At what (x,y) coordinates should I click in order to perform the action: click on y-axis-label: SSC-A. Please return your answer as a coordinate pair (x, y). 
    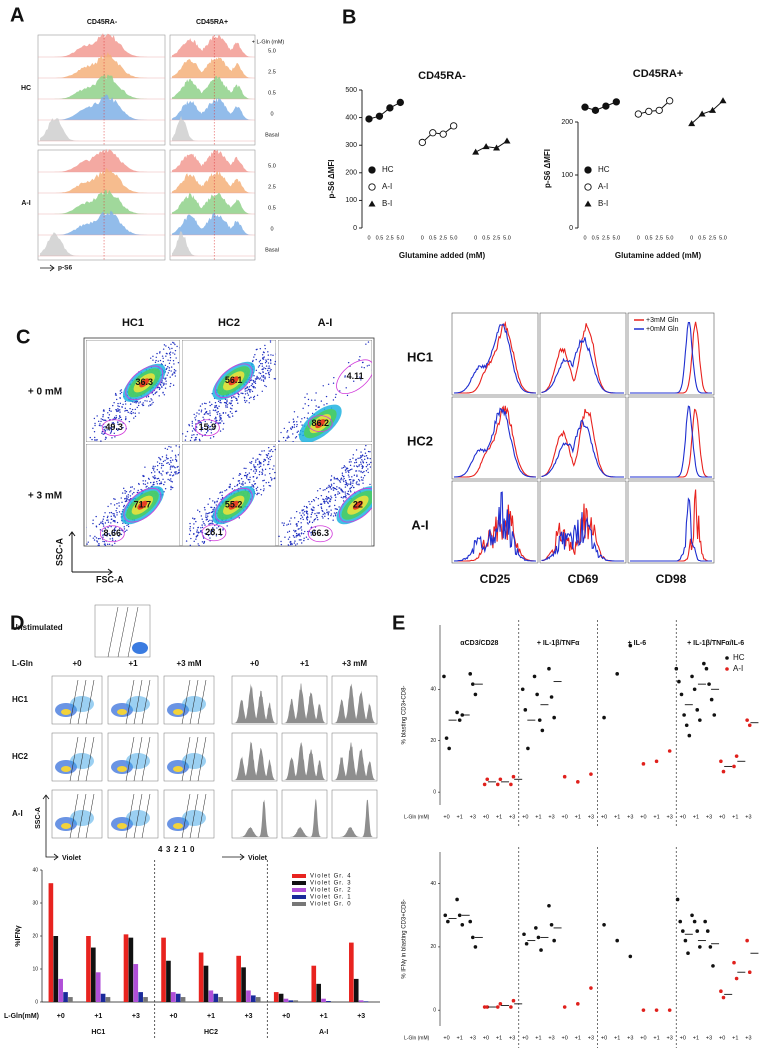
    Looking at the image, I should click on (59, 552).